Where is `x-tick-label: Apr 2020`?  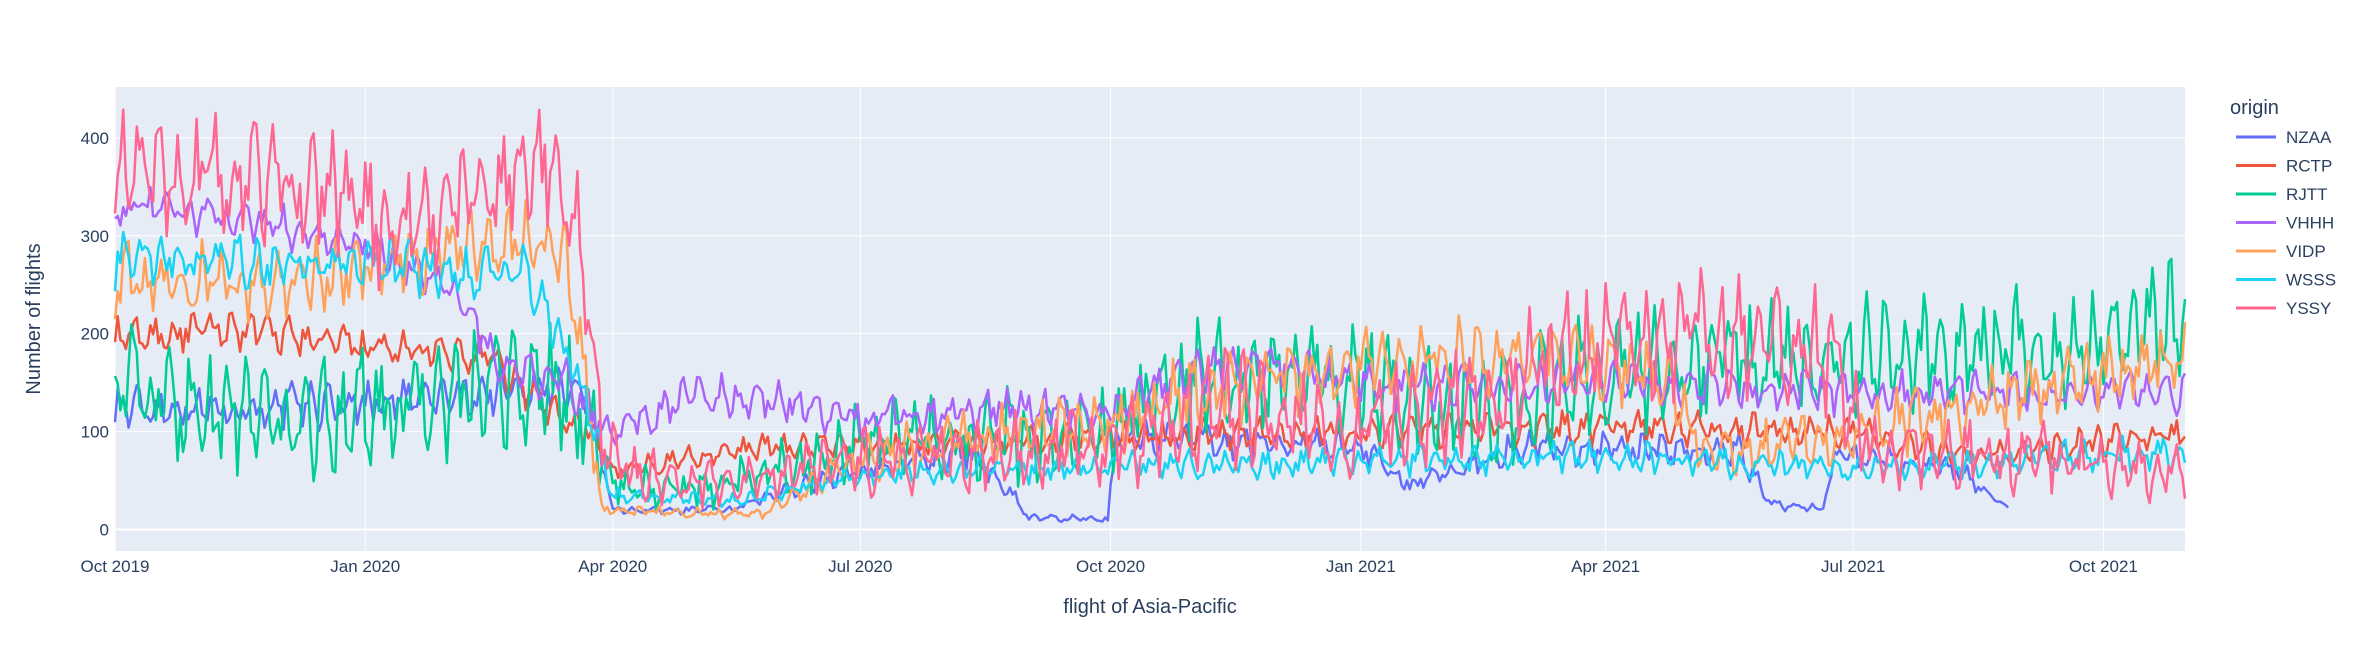
x-tick-label: Apr 2020 is located at coordinates (612, 566).